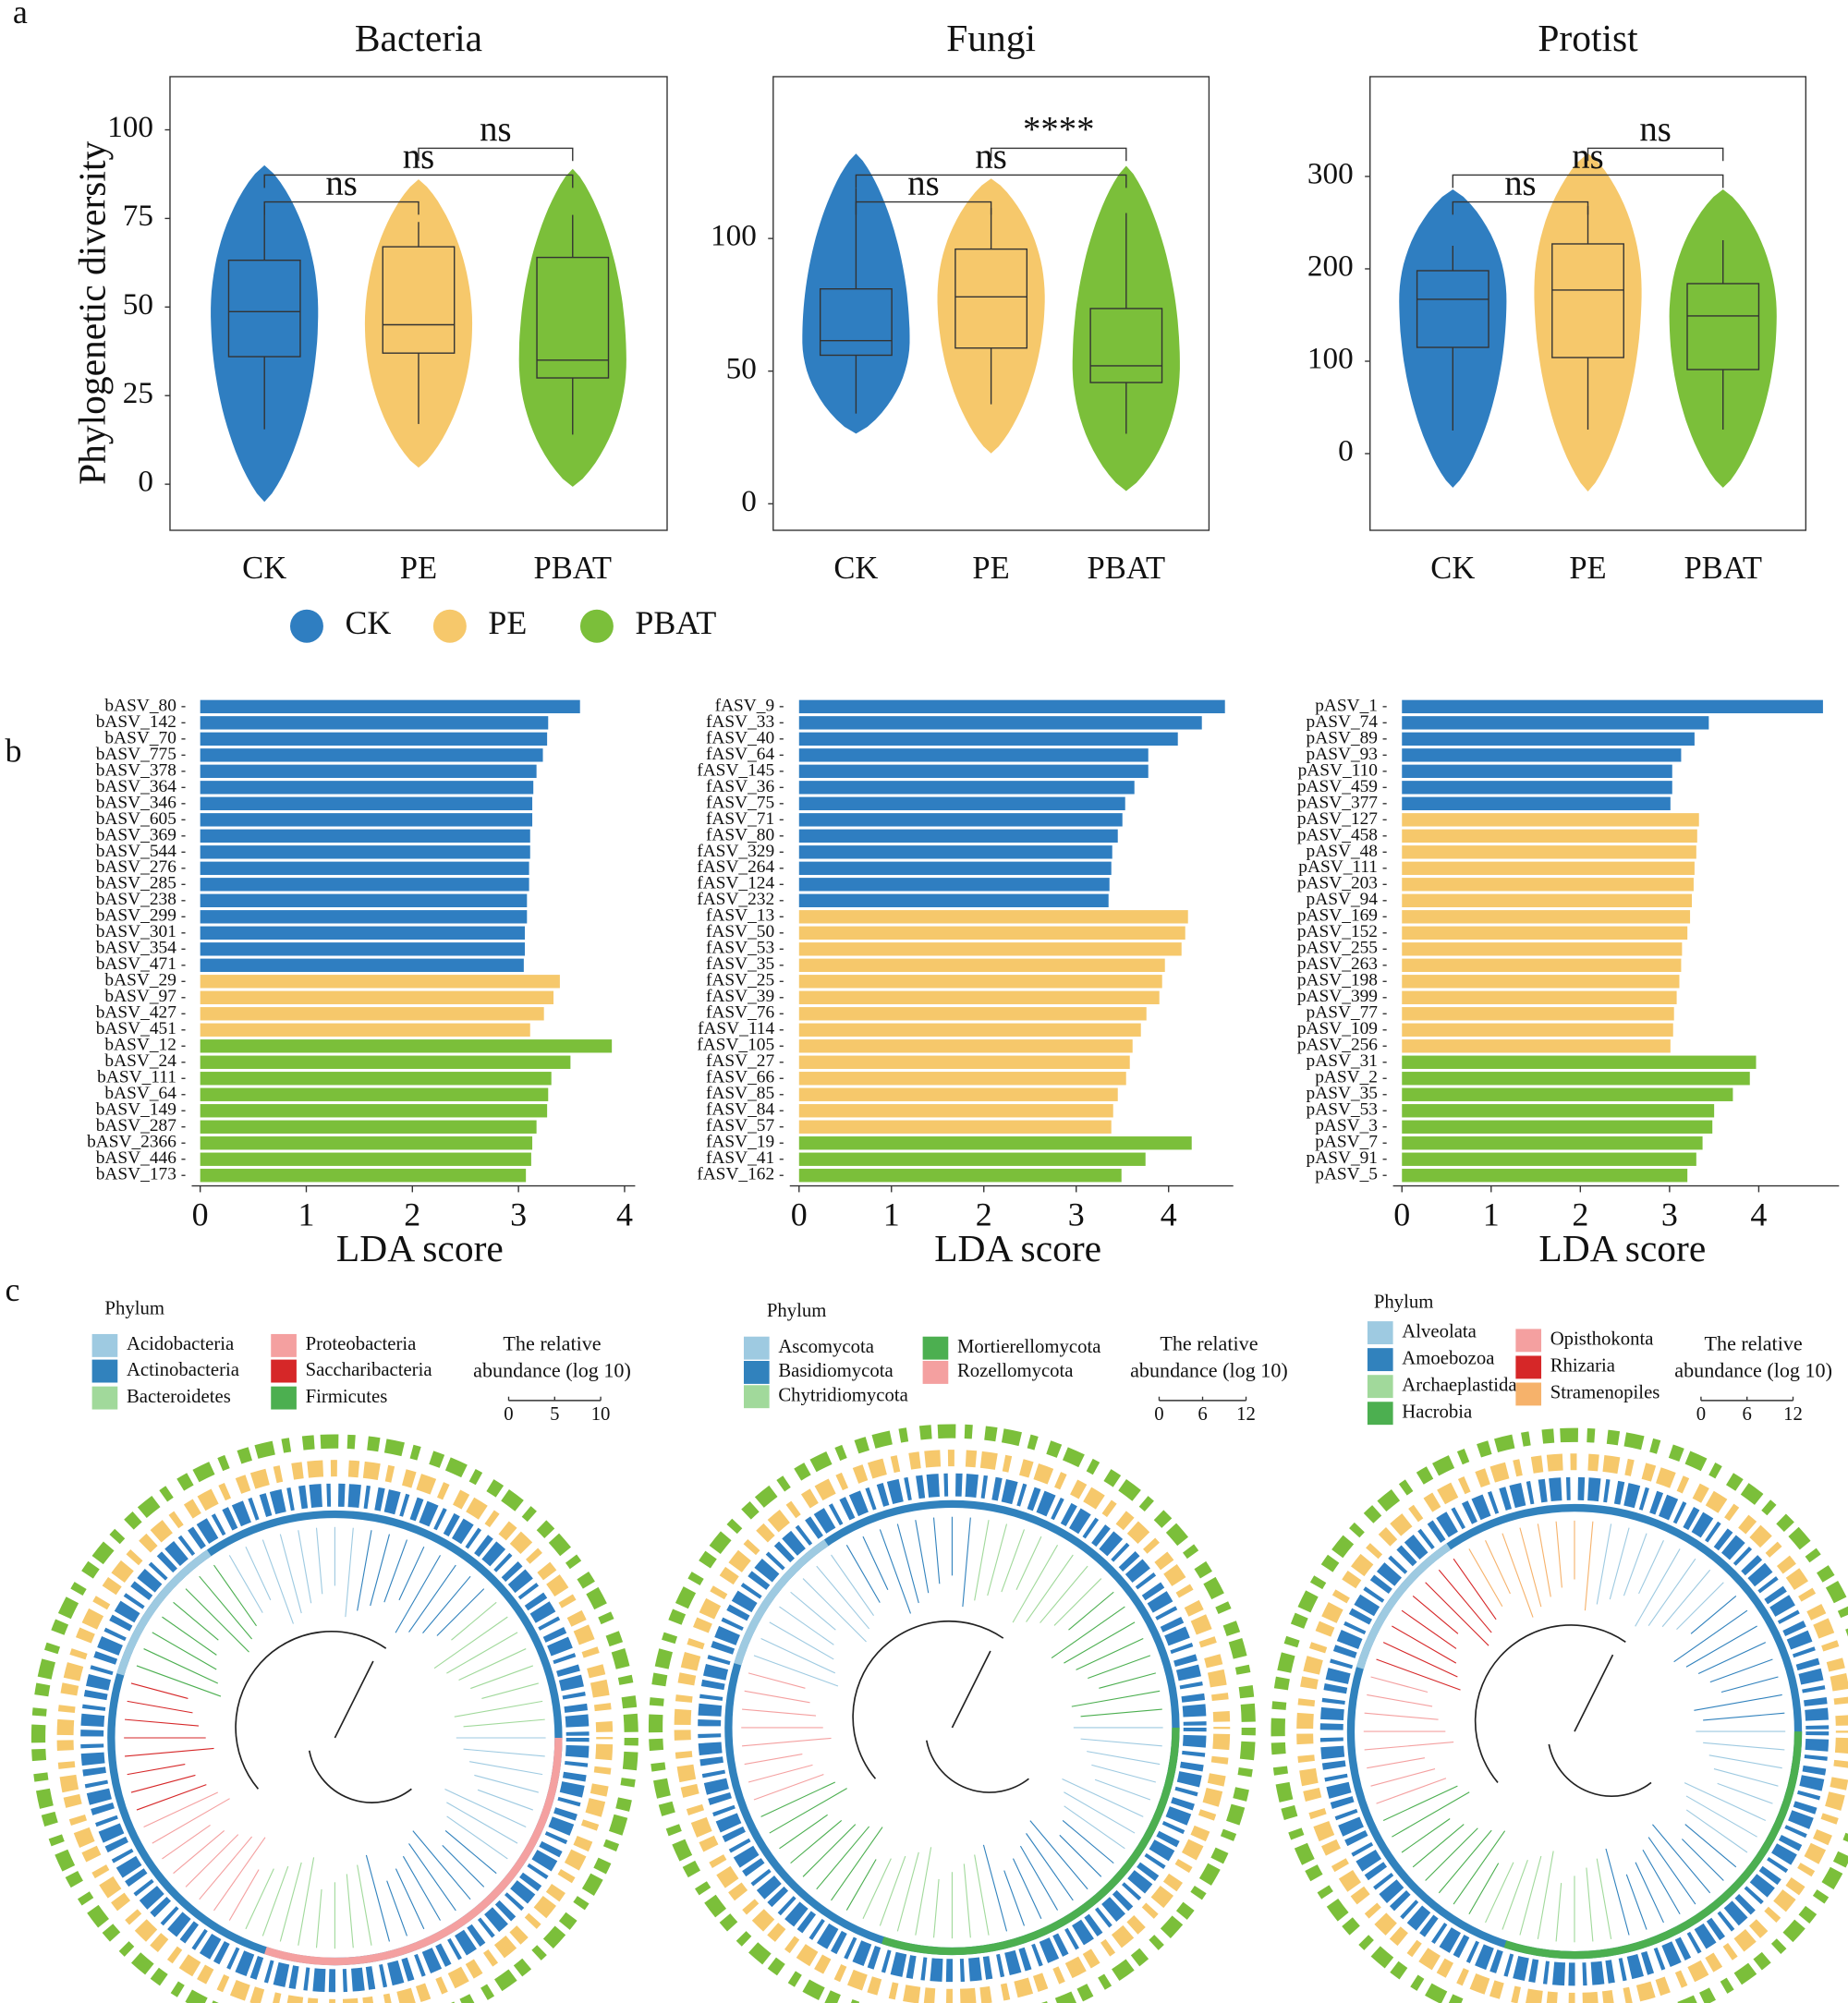  What do you see at coordinates (136, 851) in the screenshot?
I see `bar-label: bASV_544` at bounding box center [136, 851].